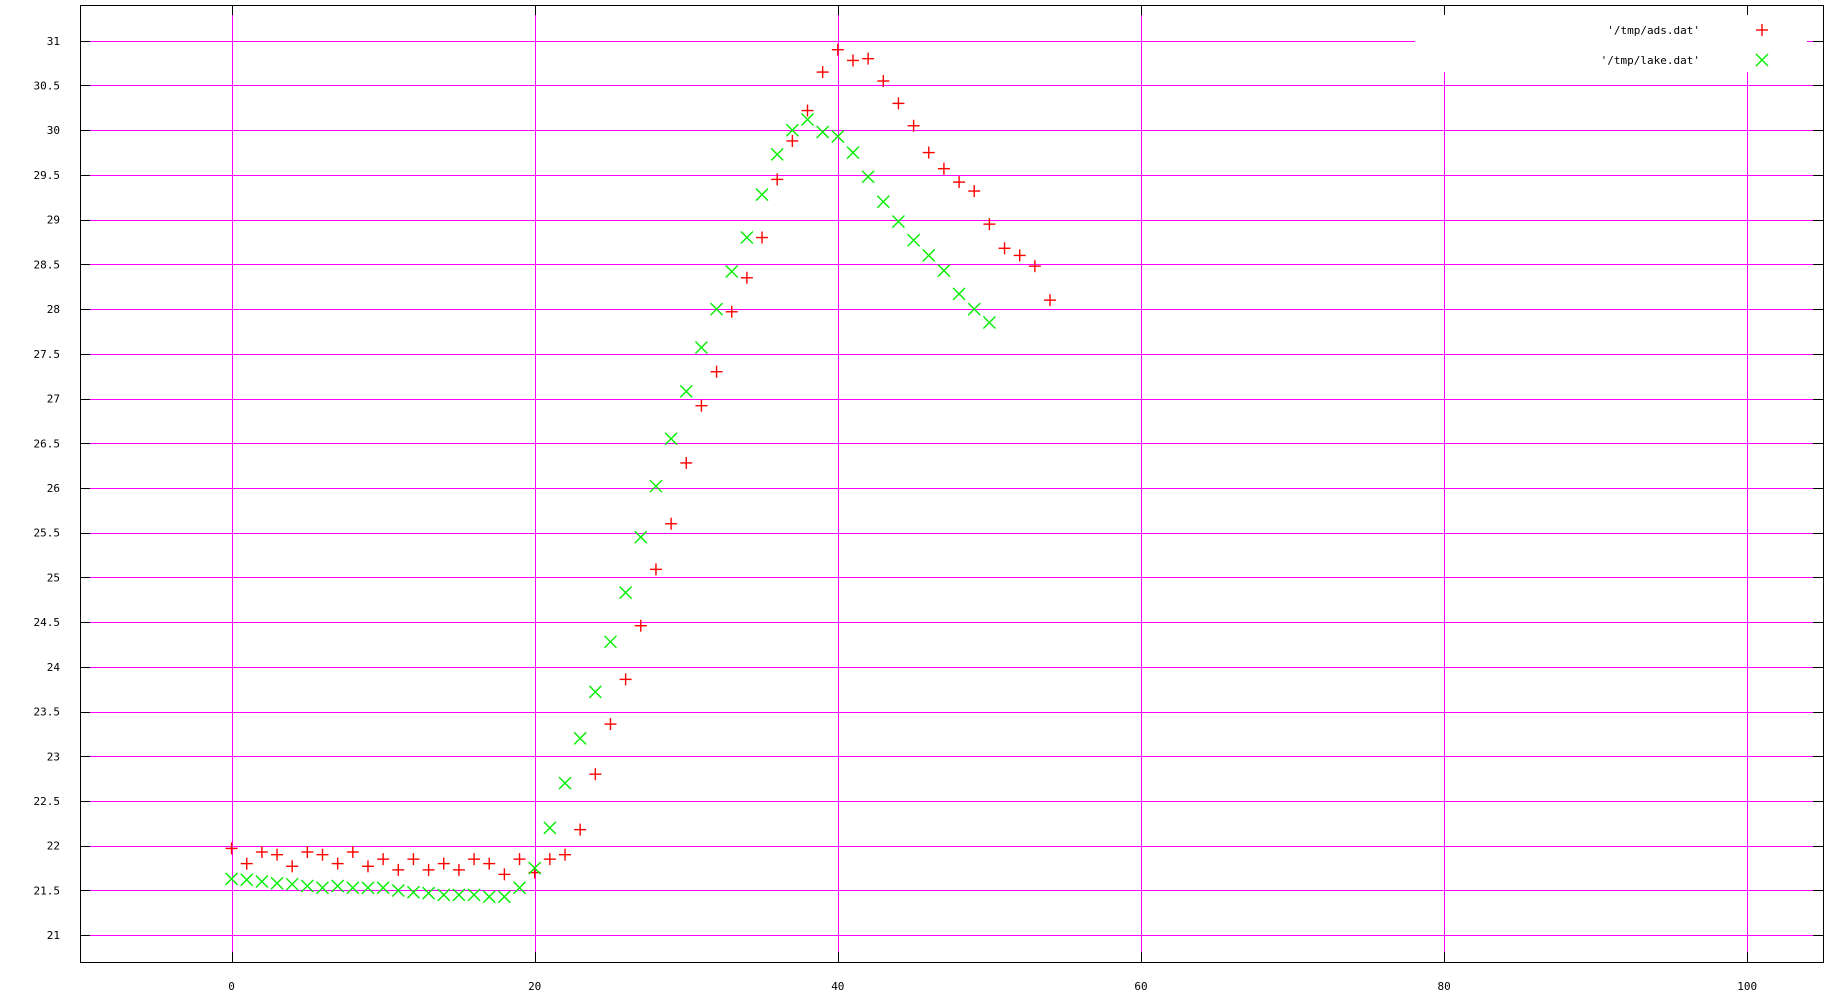  What do you see at coordinates (47, 264) in the screenshot?
I see `y-tick-label: 28.5` at bounding box center [47, 264].